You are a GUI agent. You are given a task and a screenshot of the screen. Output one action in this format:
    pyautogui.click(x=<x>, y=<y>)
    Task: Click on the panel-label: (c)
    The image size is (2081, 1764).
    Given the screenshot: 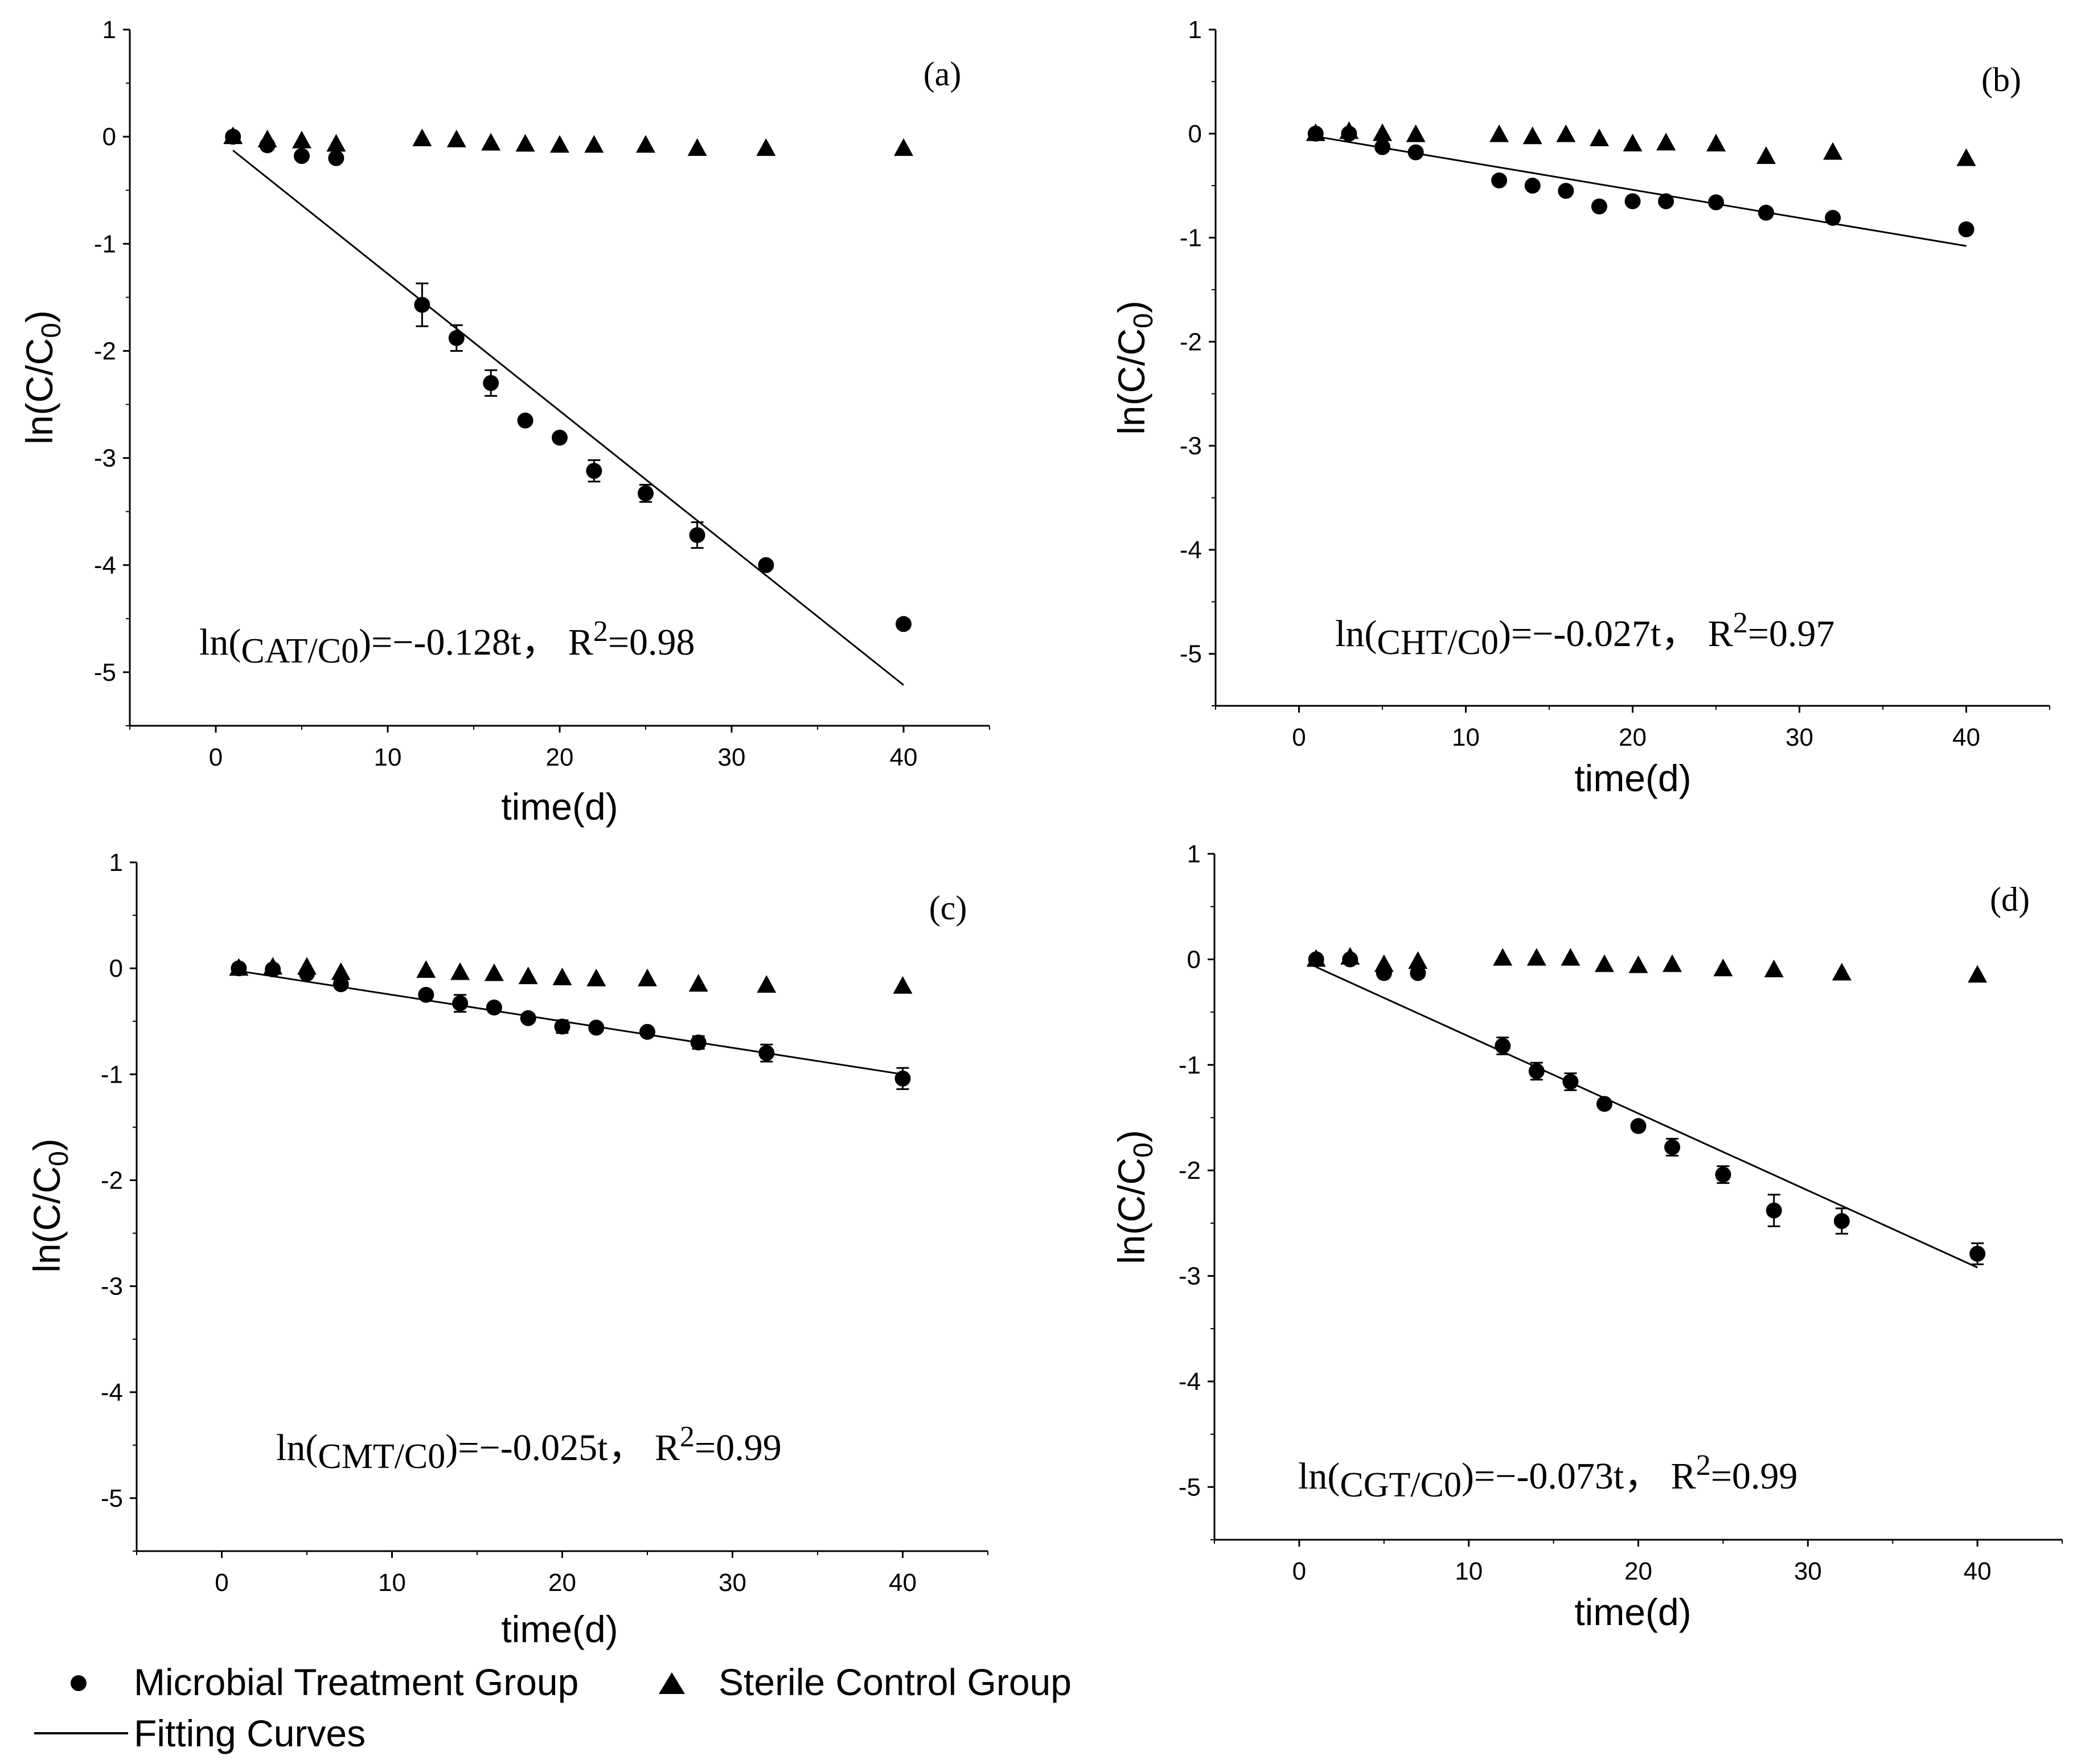 What is the action you would take?
    pyautogui.click(x=948, y=908)
    